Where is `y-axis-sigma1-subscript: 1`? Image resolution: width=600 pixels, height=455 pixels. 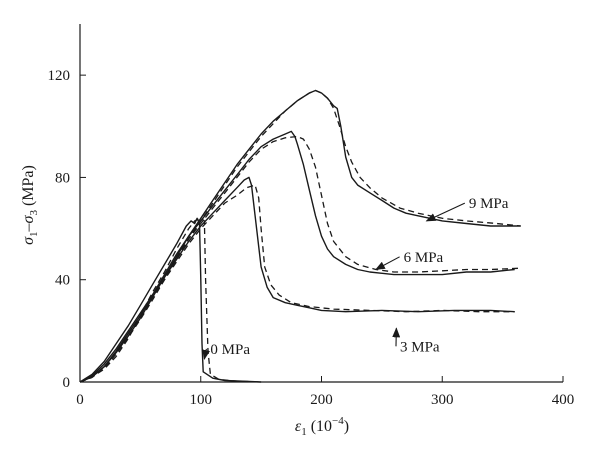 y-axis-sigma1-subscript: 1 is located at coordinates (34, 234).